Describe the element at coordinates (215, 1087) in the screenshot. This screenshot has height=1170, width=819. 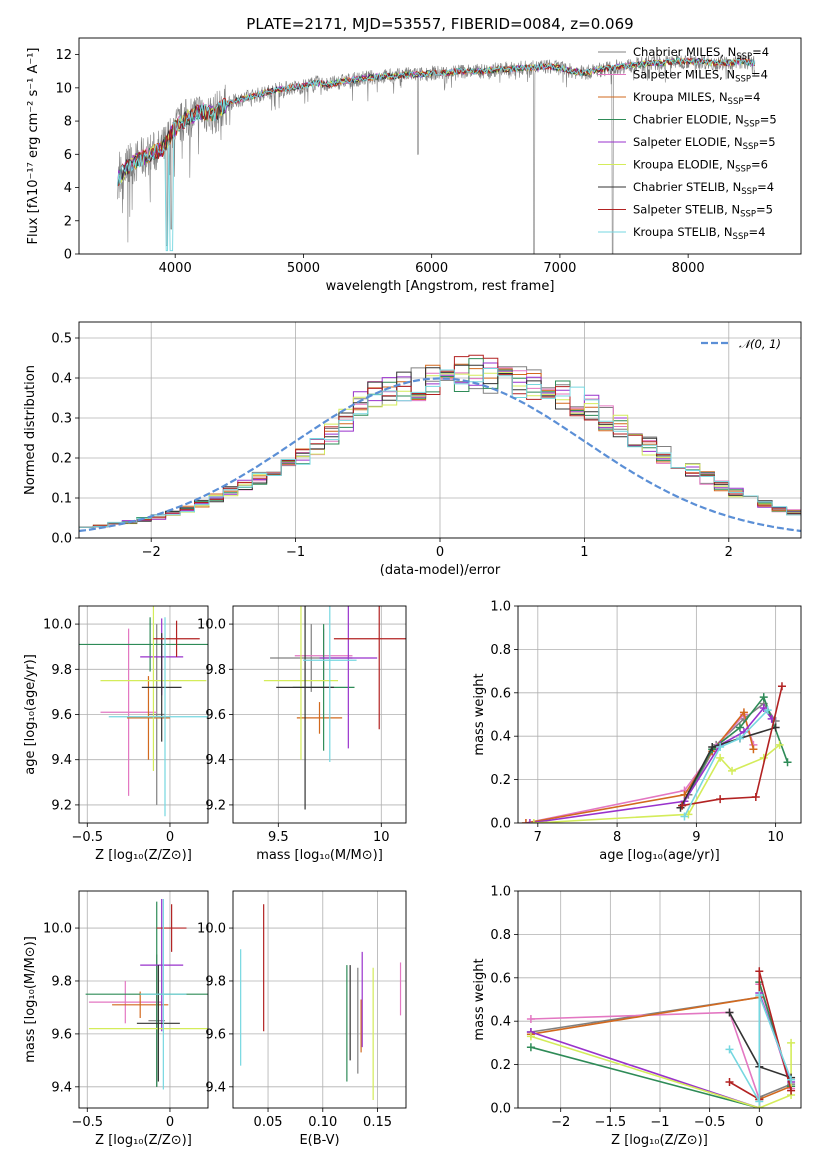
I see `y-tick-label: 9.4` at that location.